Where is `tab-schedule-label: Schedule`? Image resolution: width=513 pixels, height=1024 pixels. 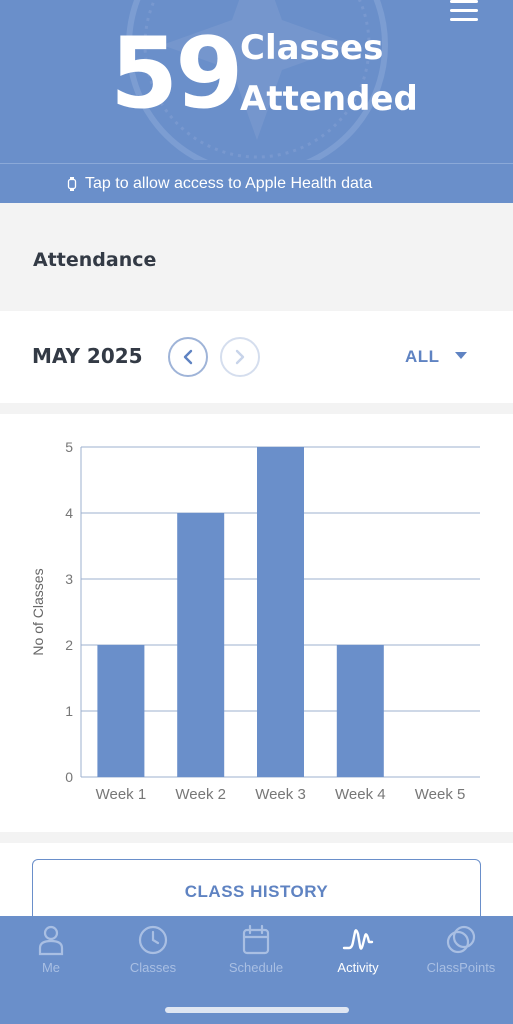
tab-schedule-label: Schedule is located at coordinates (256, 967).